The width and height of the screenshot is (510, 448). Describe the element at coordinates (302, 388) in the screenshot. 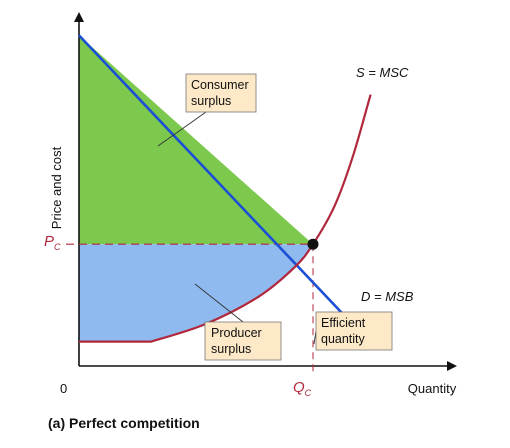

I see `quantity-tick-label: QC` at that location.